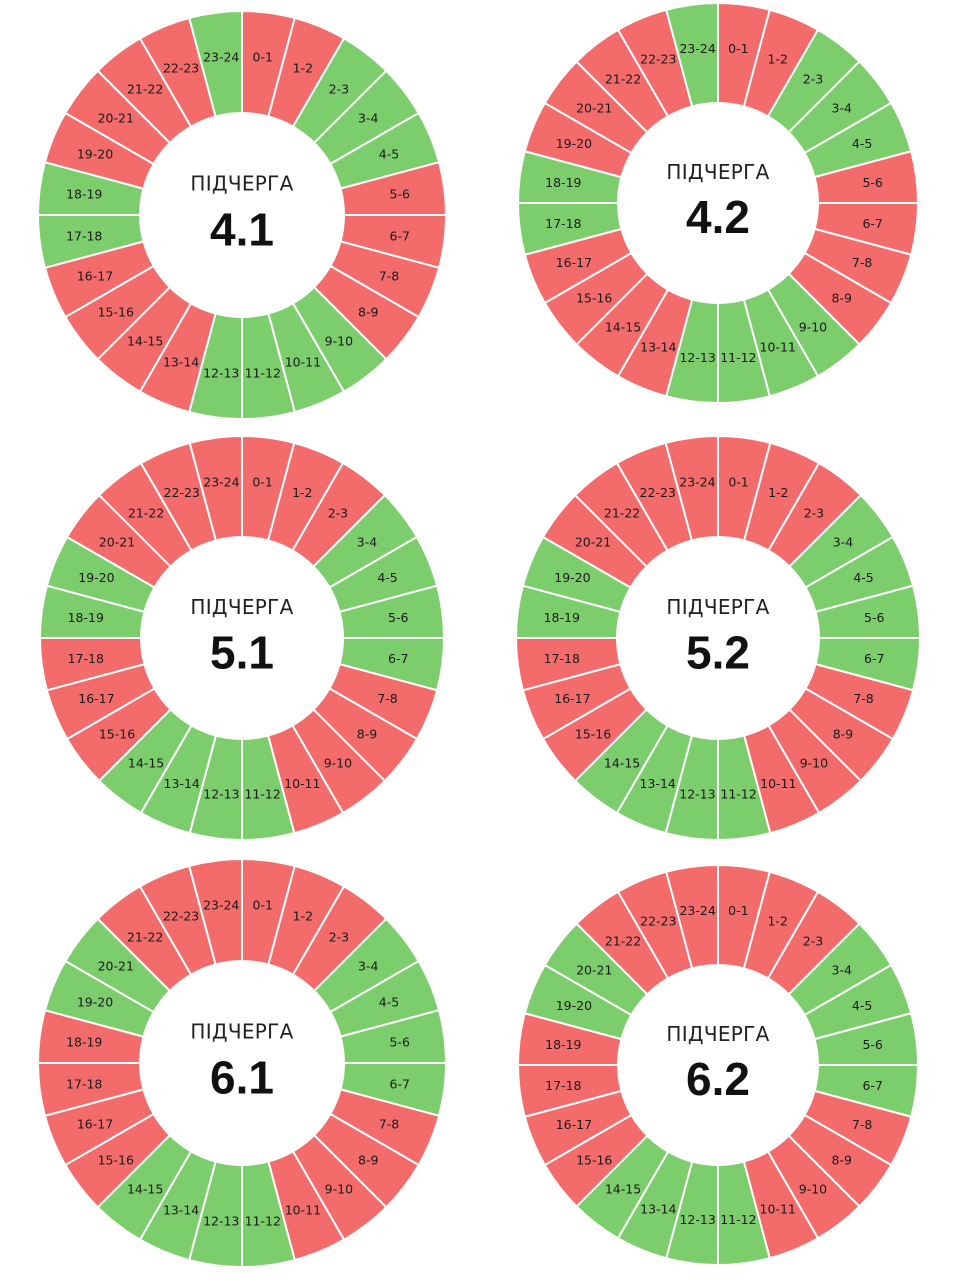 The width and height of the screenshot is (960, 1280). Describe the element at coordinates (718, 217) in the screenshot. I see `group-number: 4.2` at that location.